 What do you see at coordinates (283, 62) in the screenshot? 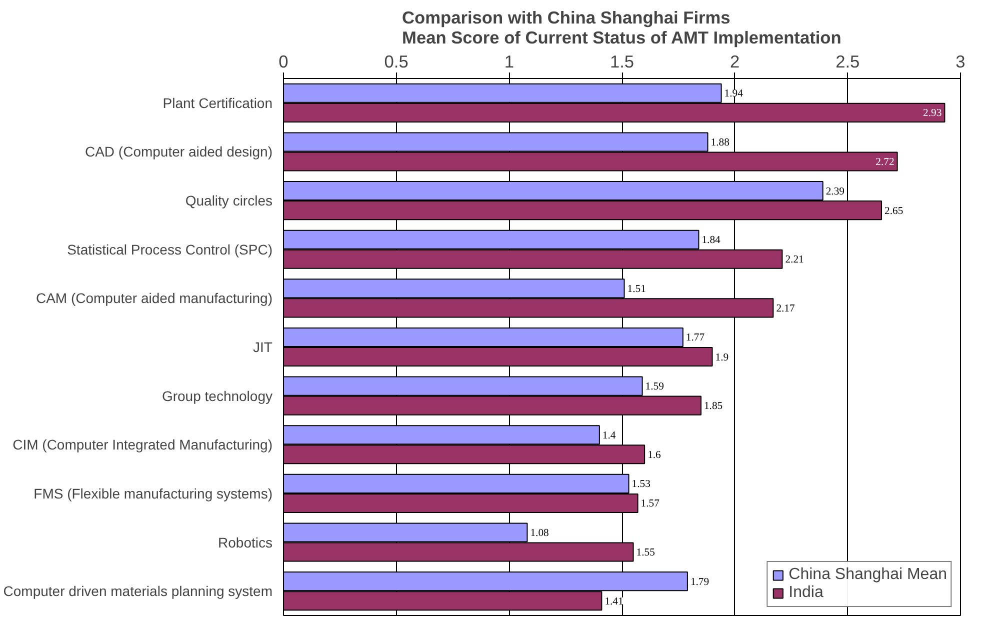
I see `x-tick-label: 0` at bounding box center [283, 62].